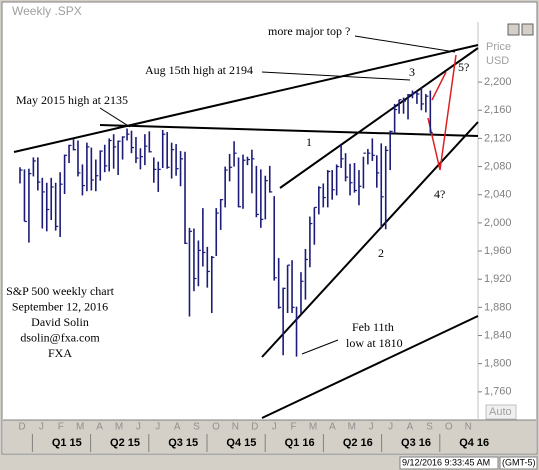 The width and height of the screenshot is (539, 470). I want to click on chart-title: Weekly .SPX, so click(47, 11).